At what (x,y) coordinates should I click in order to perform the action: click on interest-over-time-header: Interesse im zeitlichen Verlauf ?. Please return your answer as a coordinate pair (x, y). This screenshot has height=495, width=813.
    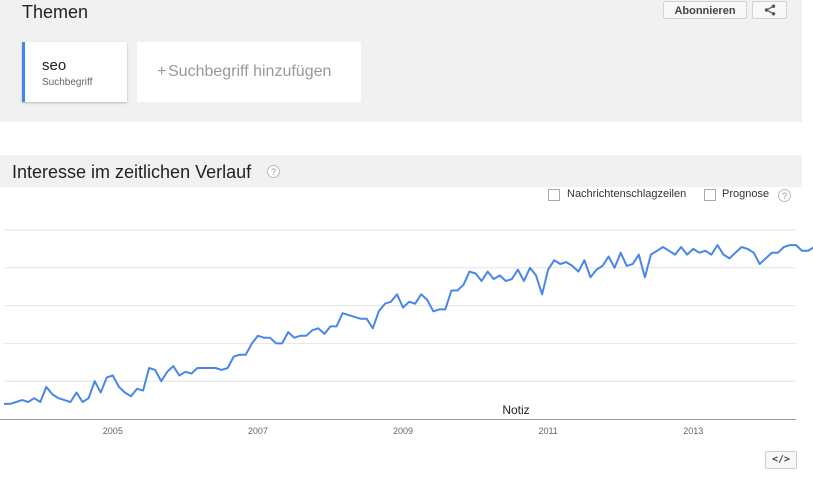
    Looking at the image, I should click on (401, 171).